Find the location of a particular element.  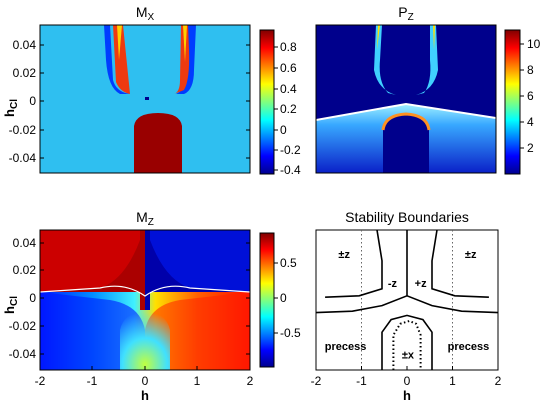

mz-xtick-label: 2 is located at coordinates (250, 381).